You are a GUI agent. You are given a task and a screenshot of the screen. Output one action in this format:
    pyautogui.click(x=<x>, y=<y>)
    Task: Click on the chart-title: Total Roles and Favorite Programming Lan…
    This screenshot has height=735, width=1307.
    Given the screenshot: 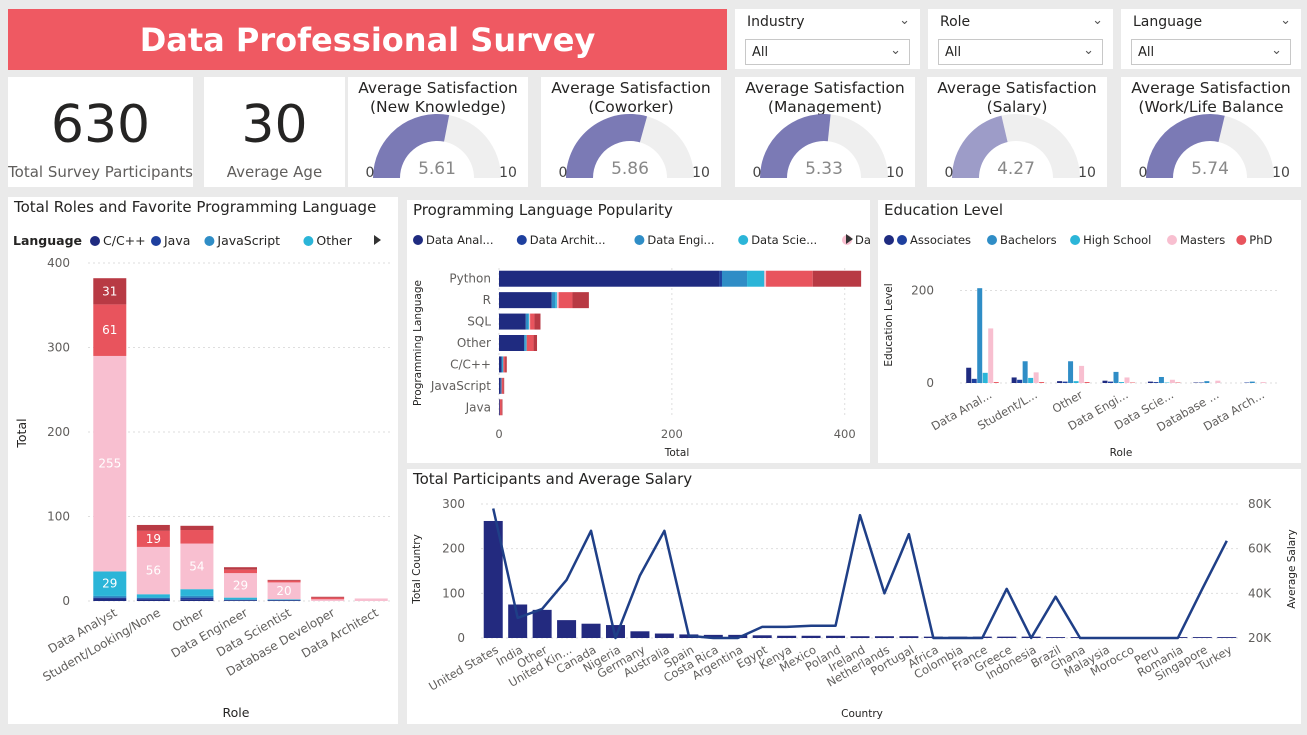 What is the action you would take?
    pyautogui.click(x=195, y=207)
    